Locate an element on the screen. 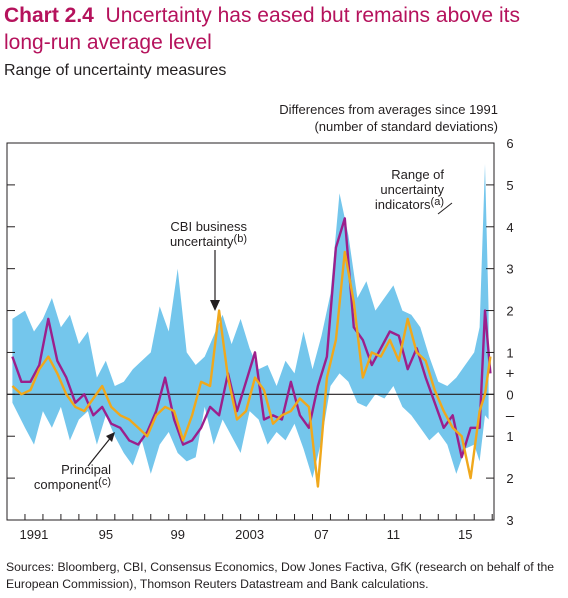  y-axis-label-line2: (number of standard deviations) is located at coordinates (406, 126).